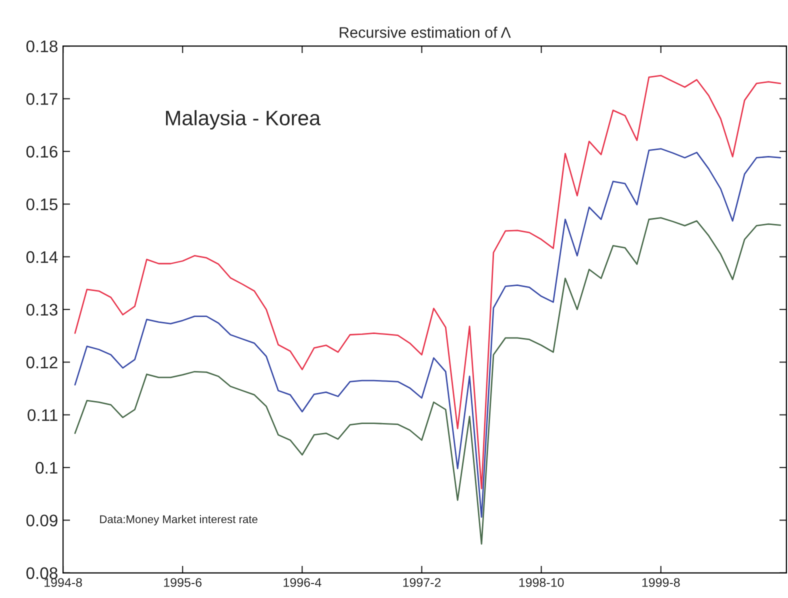  Describe the element at coordinates (63, 582) in the screenshot. I see `x-tick-label: 1994-8` at that location.